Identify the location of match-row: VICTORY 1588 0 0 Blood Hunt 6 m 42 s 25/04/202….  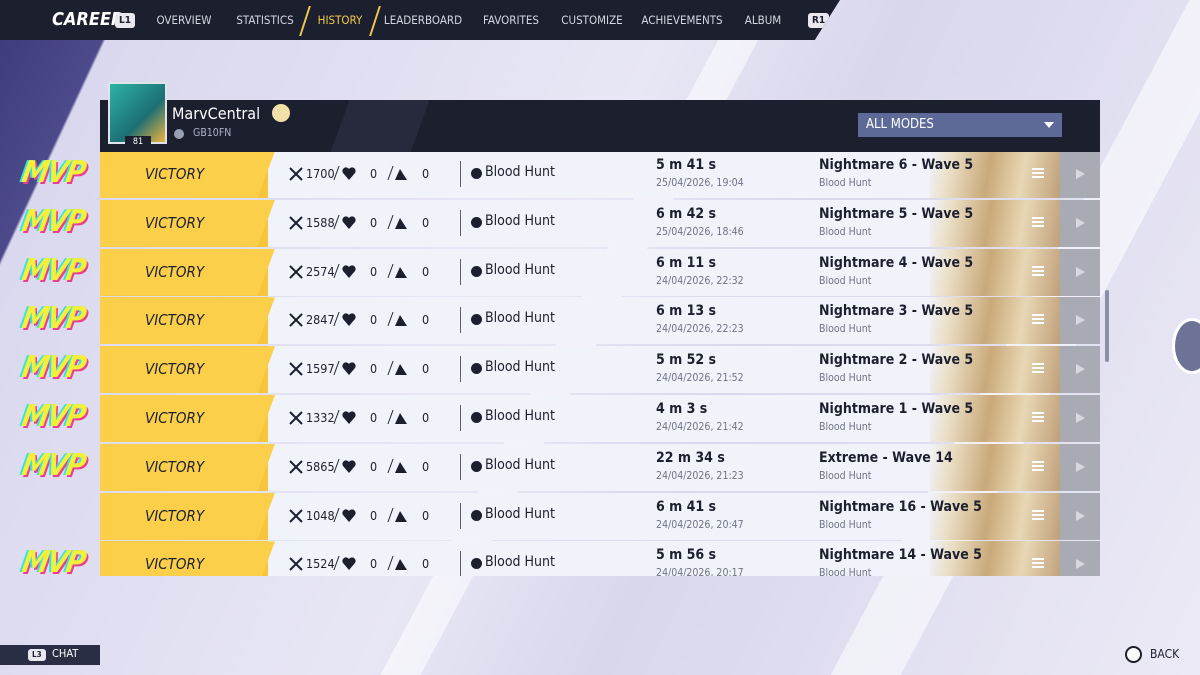
(600, 223).